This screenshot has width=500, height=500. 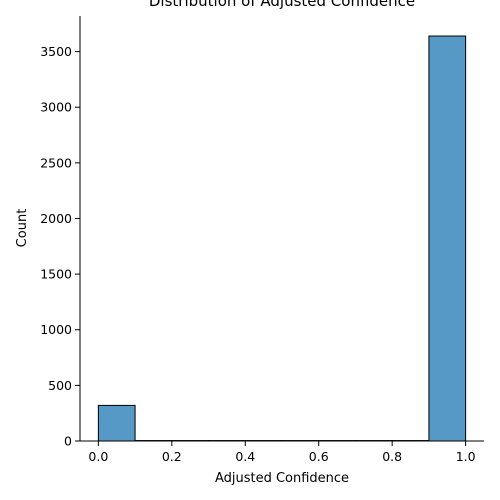 I want to click on chart-title: Distribution of Adjusted Confidence, so click(x=282, y=5).